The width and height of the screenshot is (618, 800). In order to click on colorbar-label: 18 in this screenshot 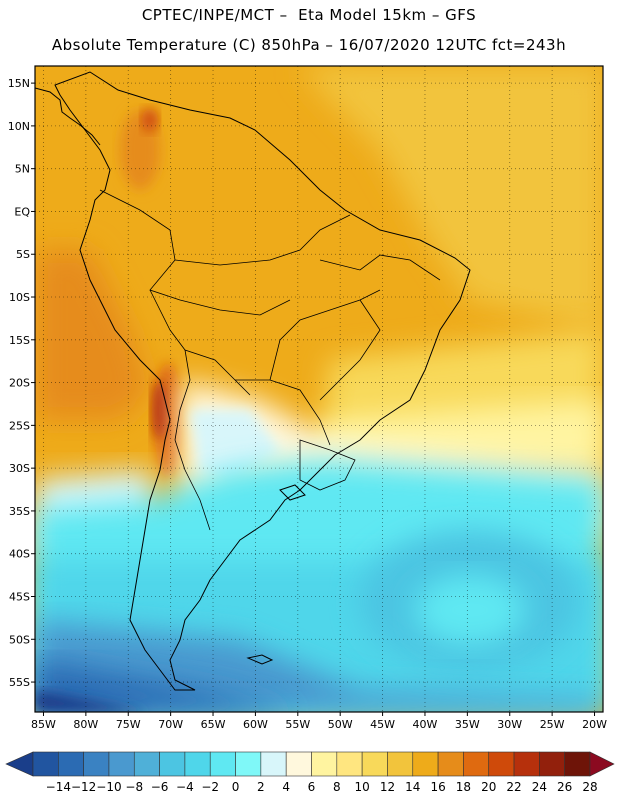, I will do `click(463, 787)`.